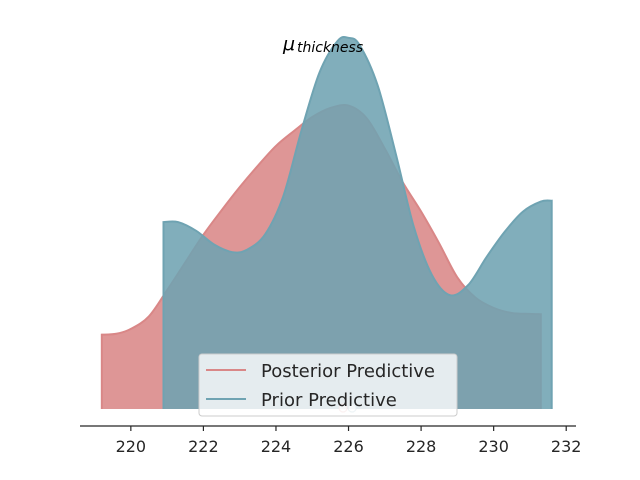 The height and width of the screenshot is (480, 640). I want to click on x-tick-label: 228, so click(421, 446).